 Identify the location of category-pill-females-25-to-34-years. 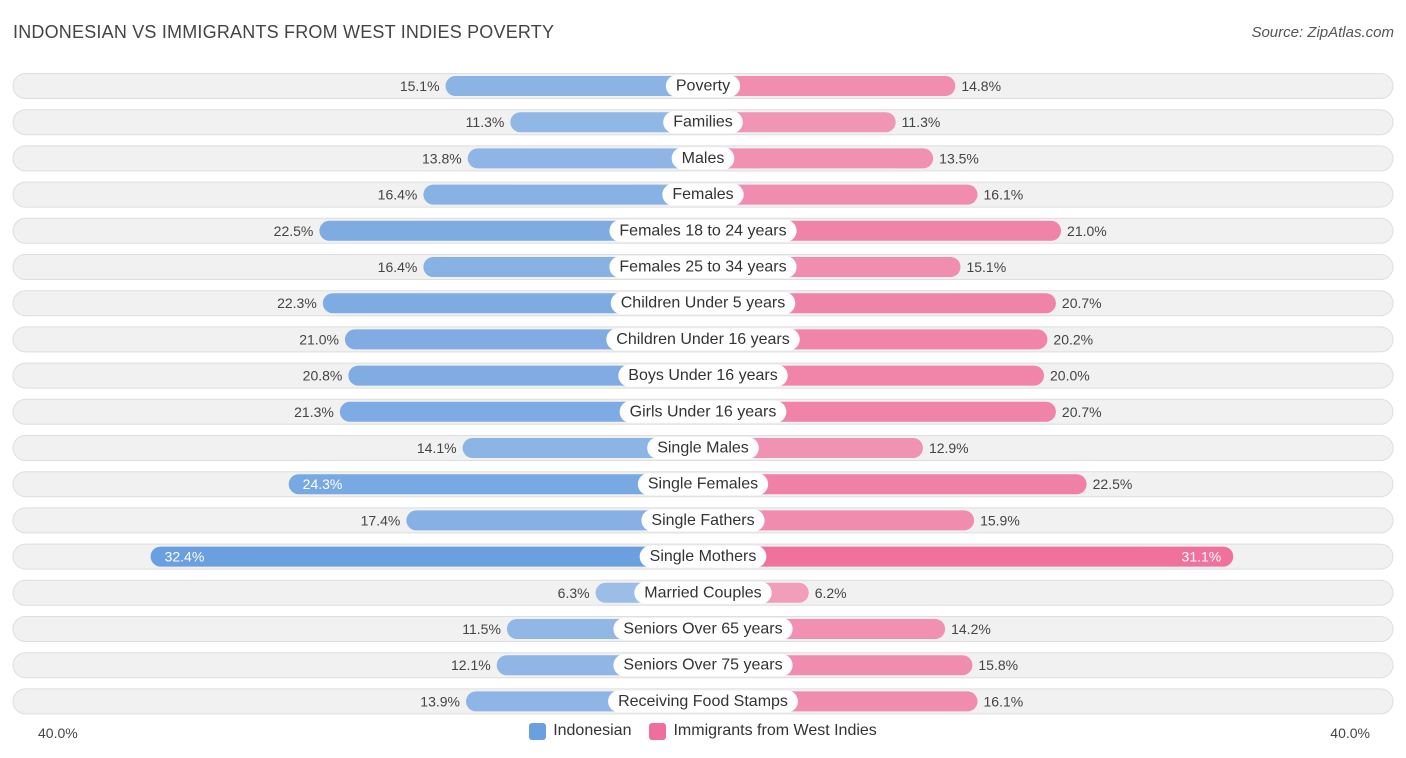
(703, 267).